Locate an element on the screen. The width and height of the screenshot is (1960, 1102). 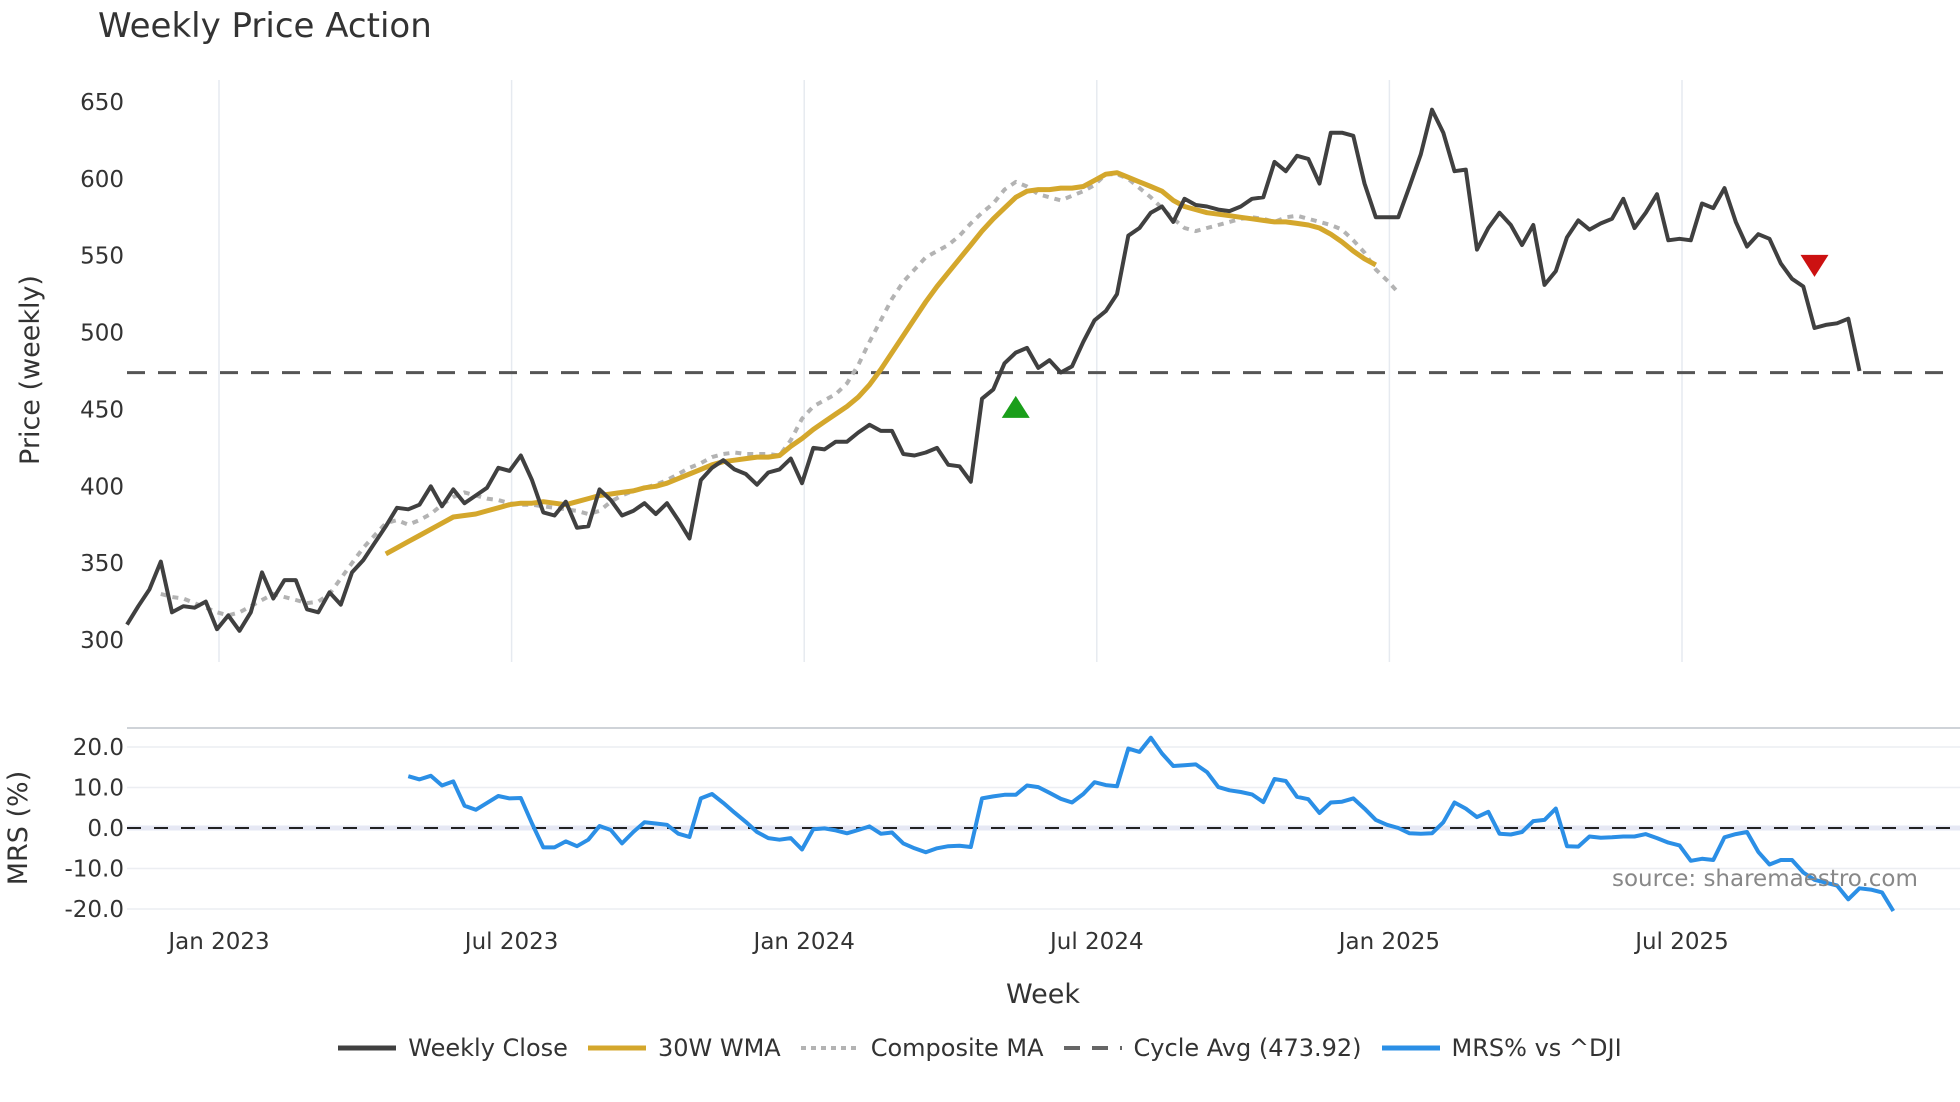
legend-item-composite-ma: Composite MA is located at coordinates (922, 1048).